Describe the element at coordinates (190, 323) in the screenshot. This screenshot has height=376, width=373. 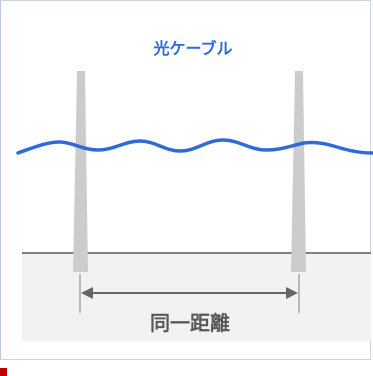
I see `distance-label: 同一距離` at that location.